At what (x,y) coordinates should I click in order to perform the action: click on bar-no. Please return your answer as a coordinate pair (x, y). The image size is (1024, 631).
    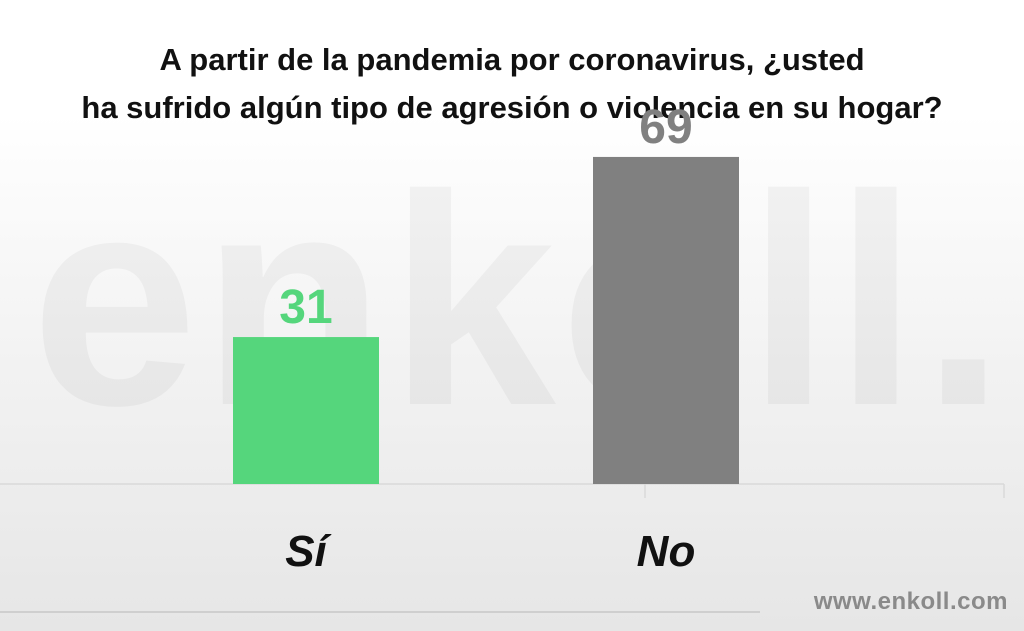
    Looking at the image, I should click on (666, 320).